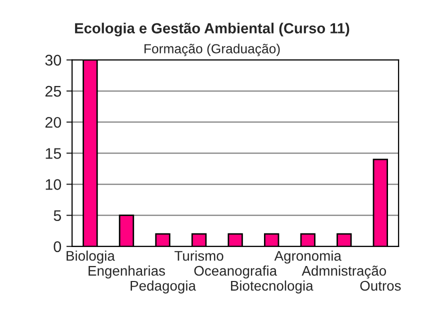 The image size is (424, 333). I want to click on chart-subtitle: Formação (Graduação), so click(212, 50).